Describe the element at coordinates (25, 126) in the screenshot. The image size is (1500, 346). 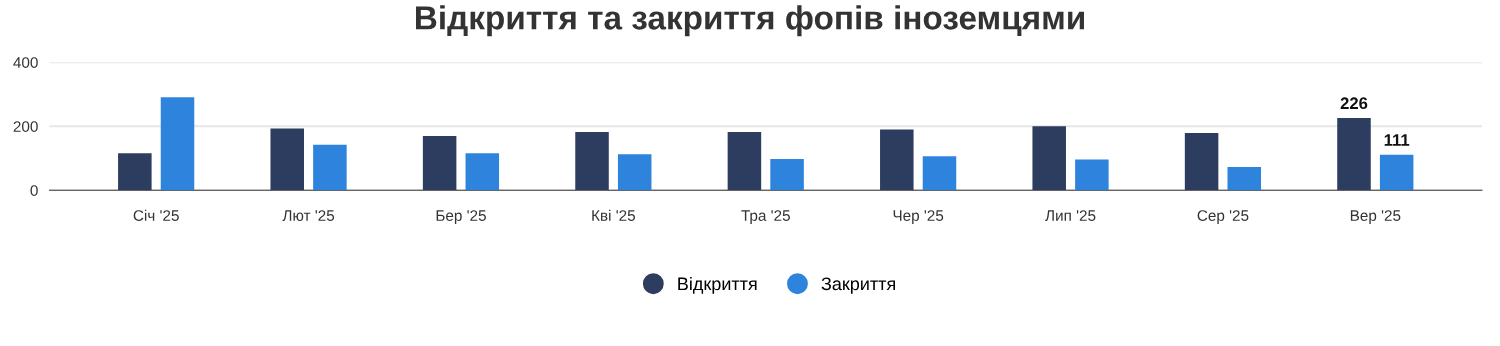
I see `y-tick-label: 200` at that location.